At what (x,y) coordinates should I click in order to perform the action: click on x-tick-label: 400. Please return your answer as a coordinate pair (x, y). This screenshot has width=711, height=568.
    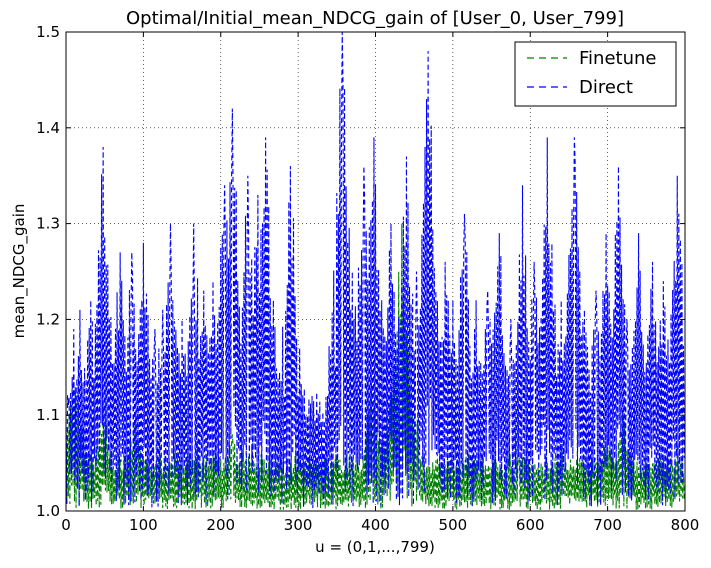
    Looking at the image, I should click on (375, 525).